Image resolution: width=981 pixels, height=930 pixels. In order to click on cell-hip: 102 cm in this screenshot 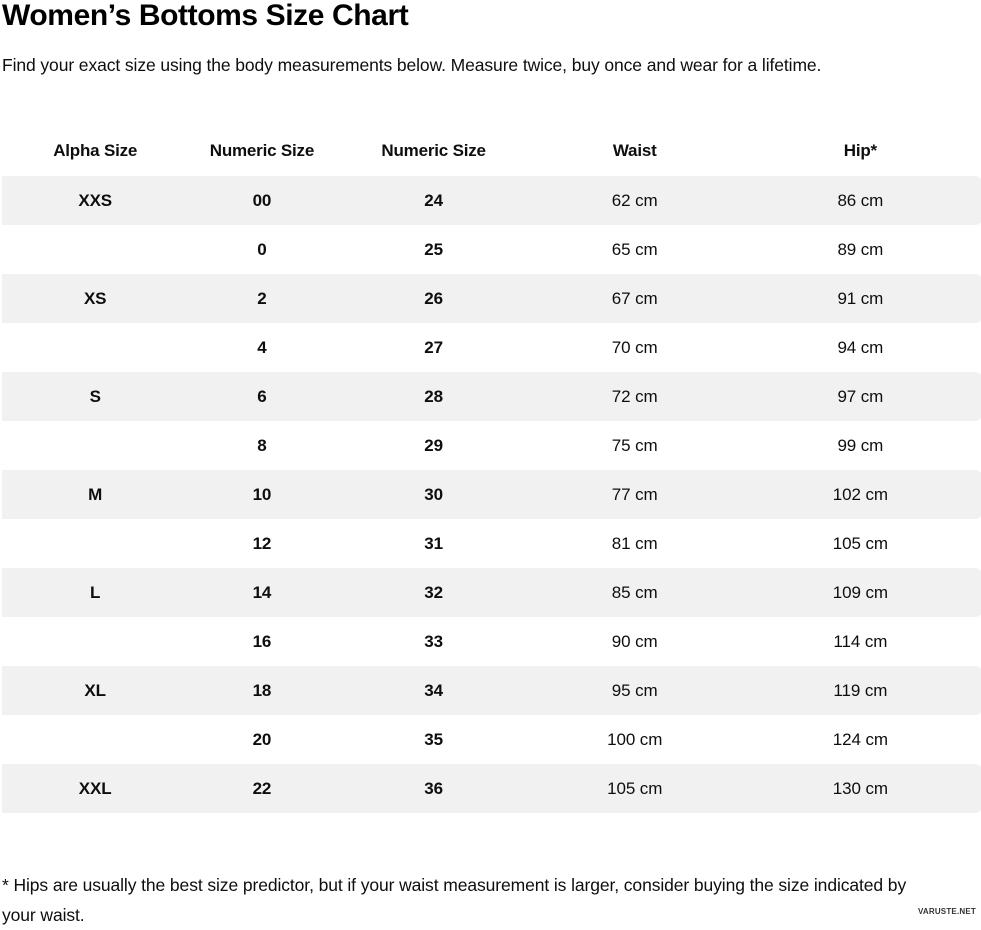, I will do `click(859, 494)`.